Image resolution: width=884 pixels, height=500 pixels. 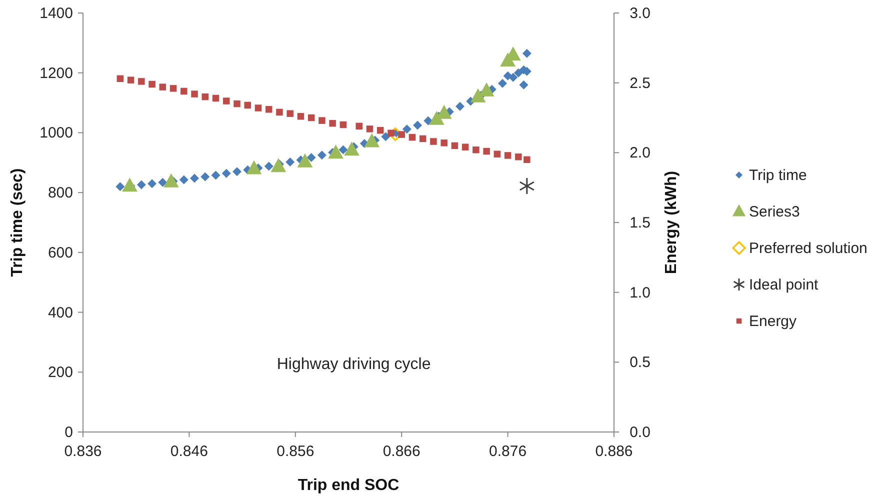 What do you see at coordinates (56, 13) in the screenshot?
I see `y-tick-label: 1400` at bounding box center [56, 13].